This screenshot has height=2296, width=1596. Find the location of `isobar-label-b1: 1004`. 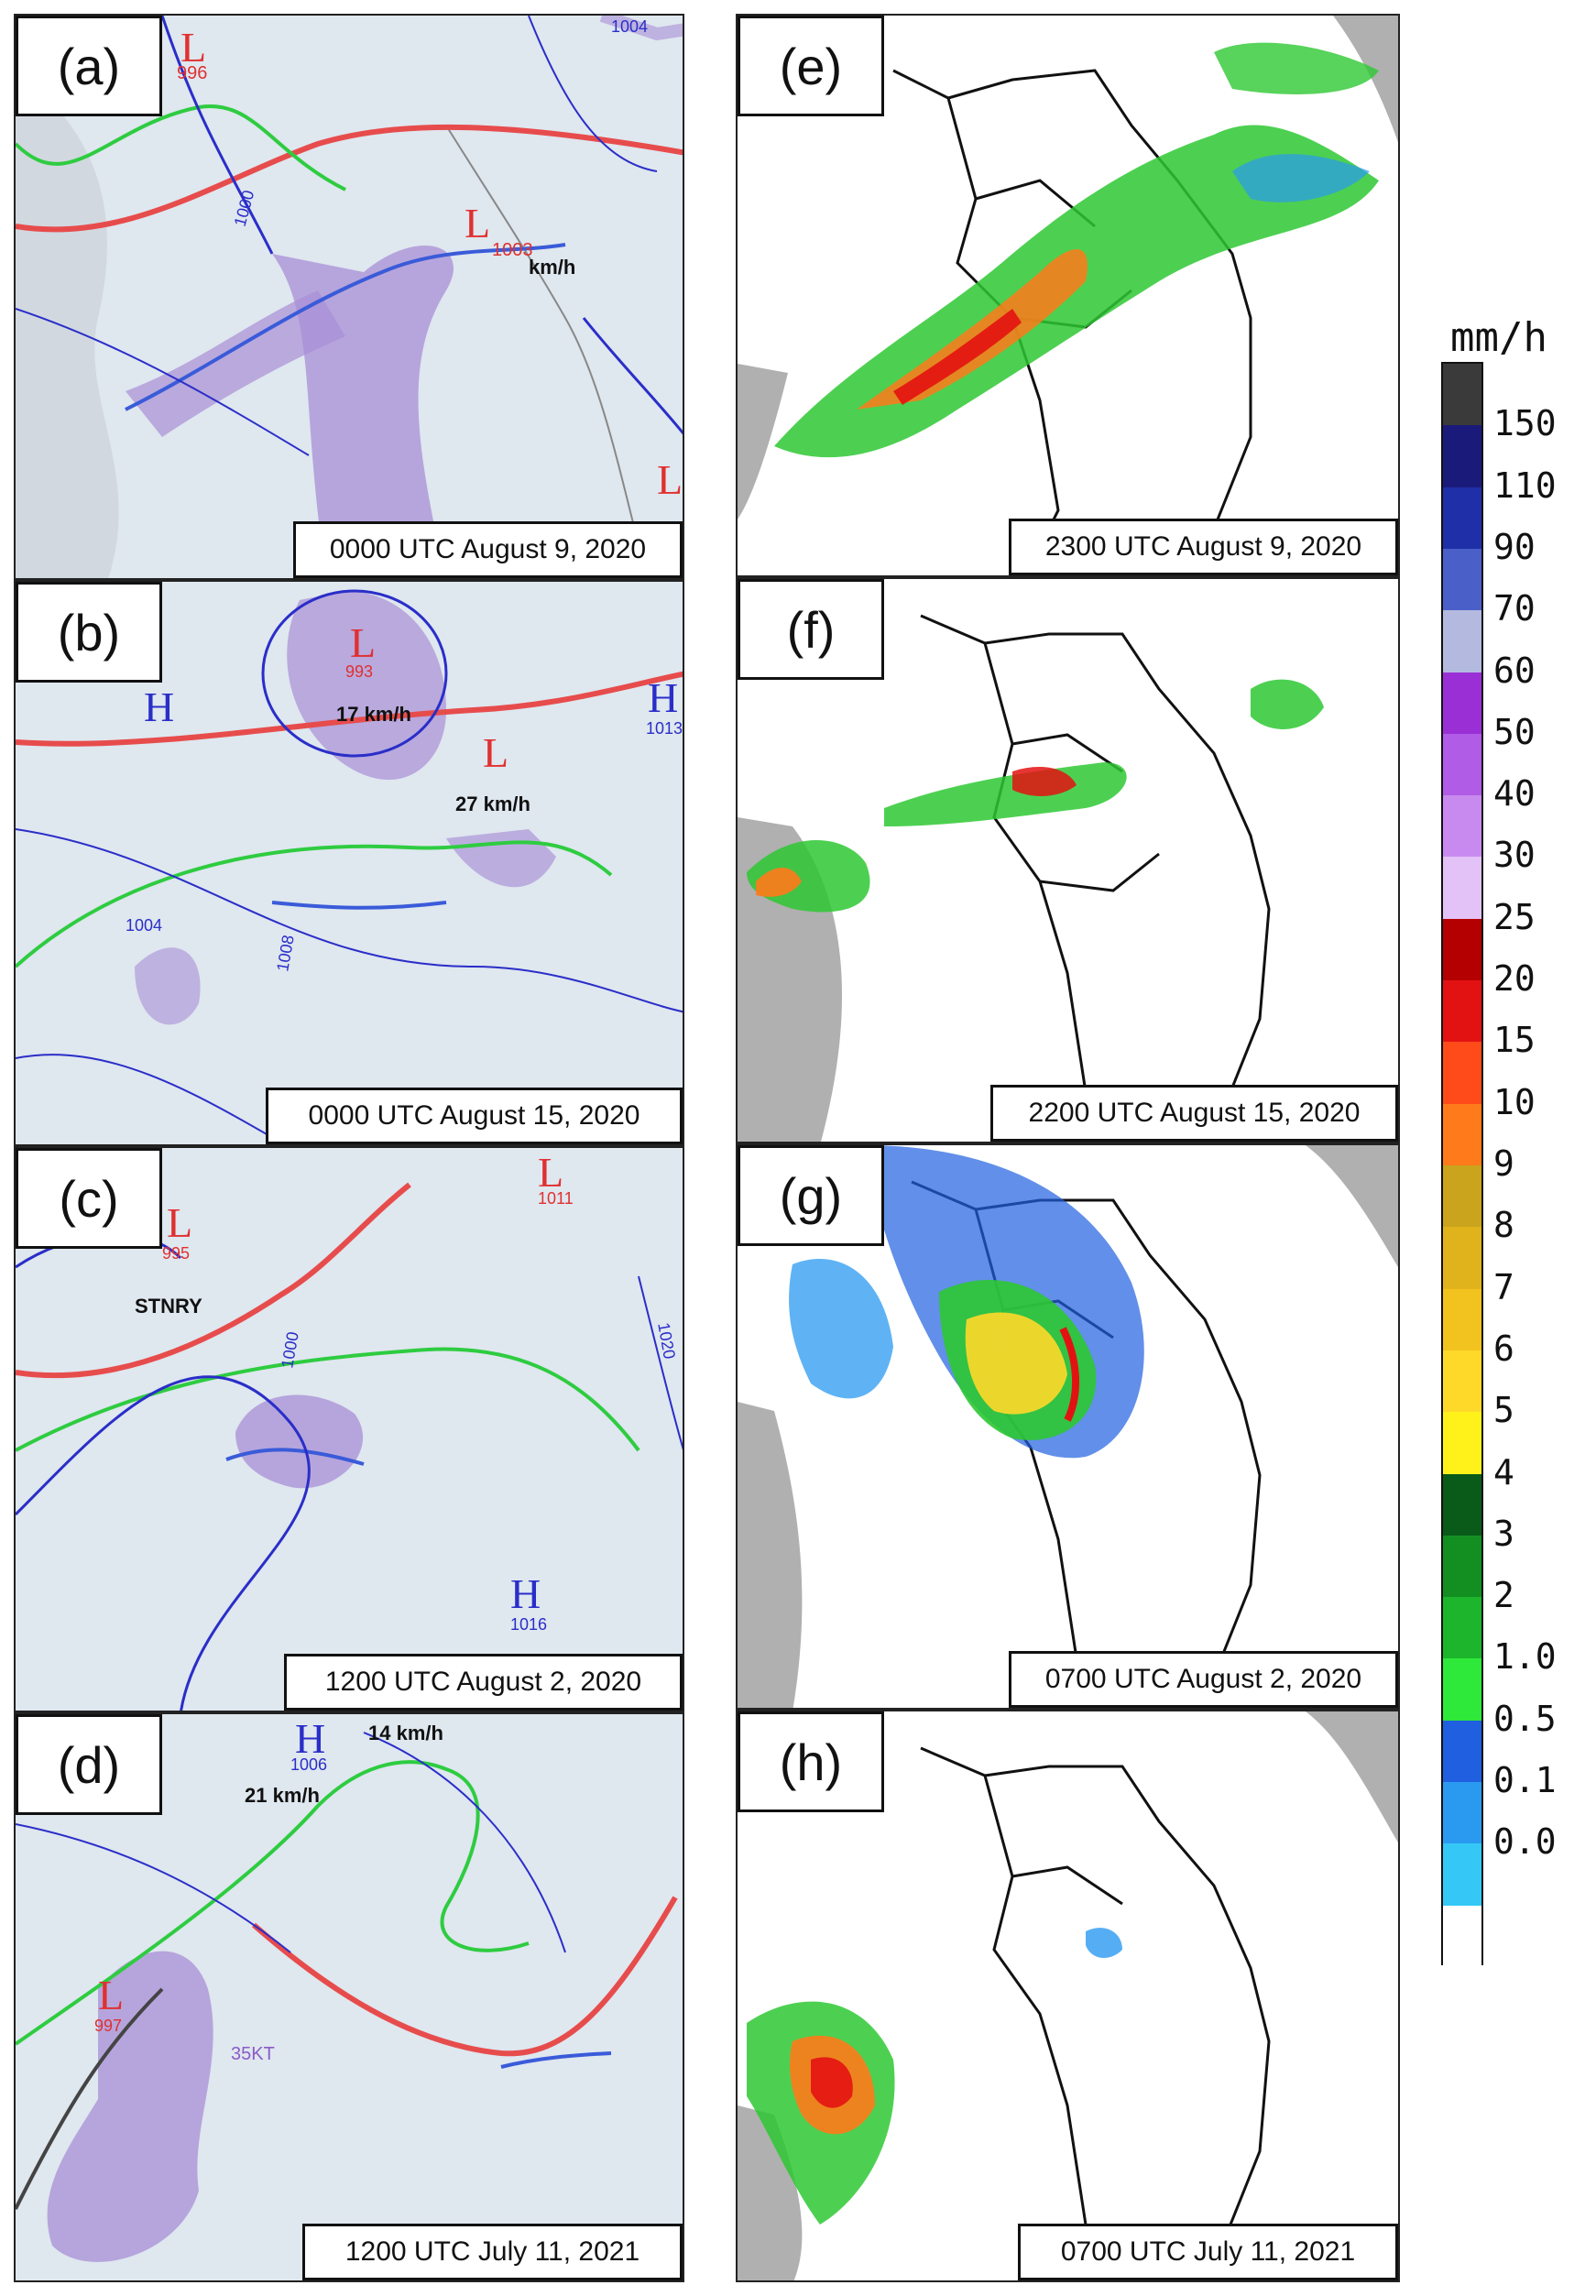

isobar-label-b1: 1004 is located at coordinates (144, 926).